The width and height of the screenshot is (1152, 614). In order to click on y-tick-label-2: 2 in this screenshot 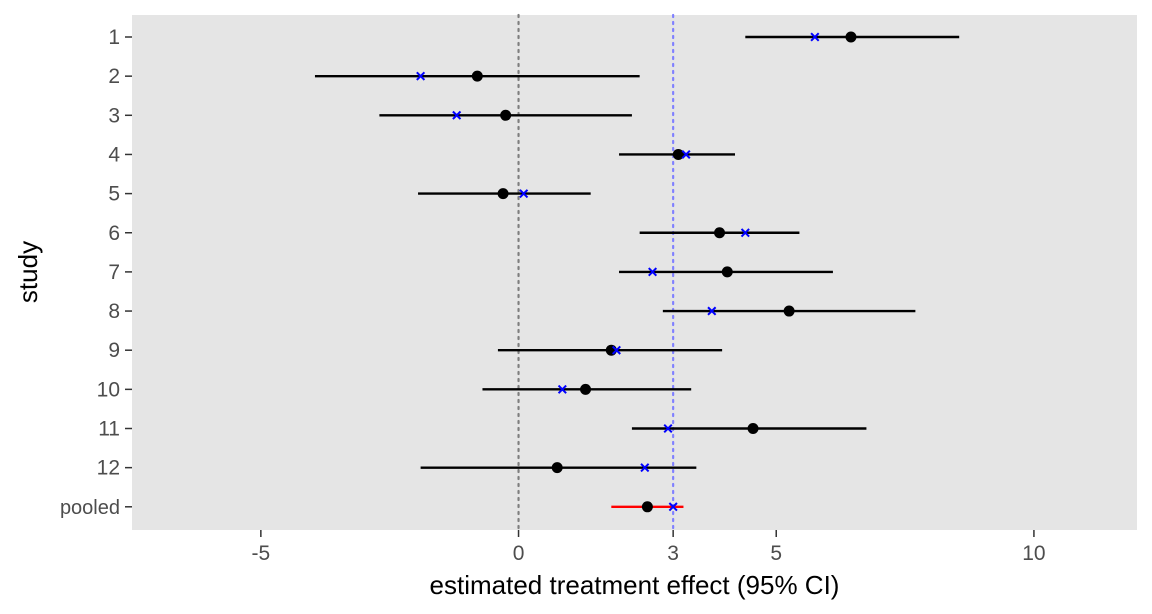, I will do `click(114, 76)`.